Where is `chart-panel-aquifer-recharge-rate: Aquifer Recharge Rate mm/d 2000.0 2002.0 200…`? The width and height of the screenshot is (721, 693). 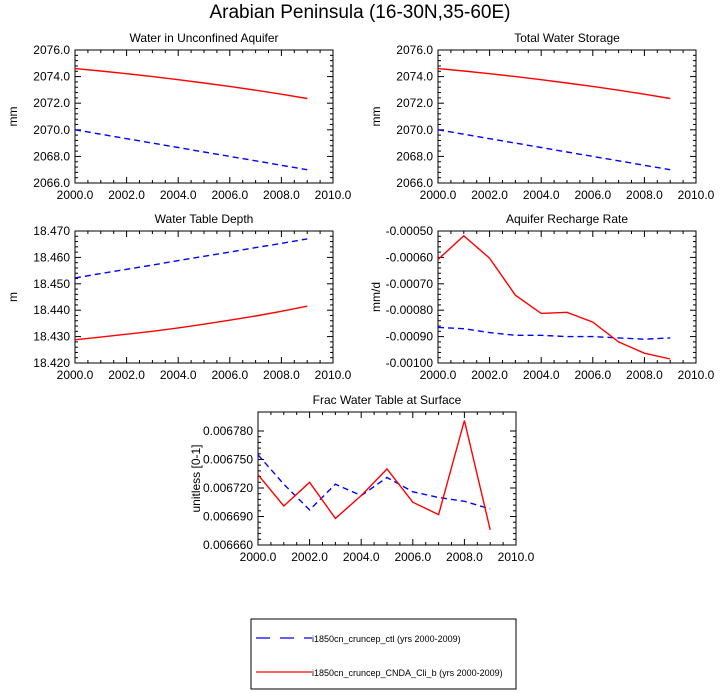
chart-panel-aquifer-recharge-rate: Aquifer Recharge Rate mm/d 2000.0 2002.0 200… is located at coordinates (542, 297).